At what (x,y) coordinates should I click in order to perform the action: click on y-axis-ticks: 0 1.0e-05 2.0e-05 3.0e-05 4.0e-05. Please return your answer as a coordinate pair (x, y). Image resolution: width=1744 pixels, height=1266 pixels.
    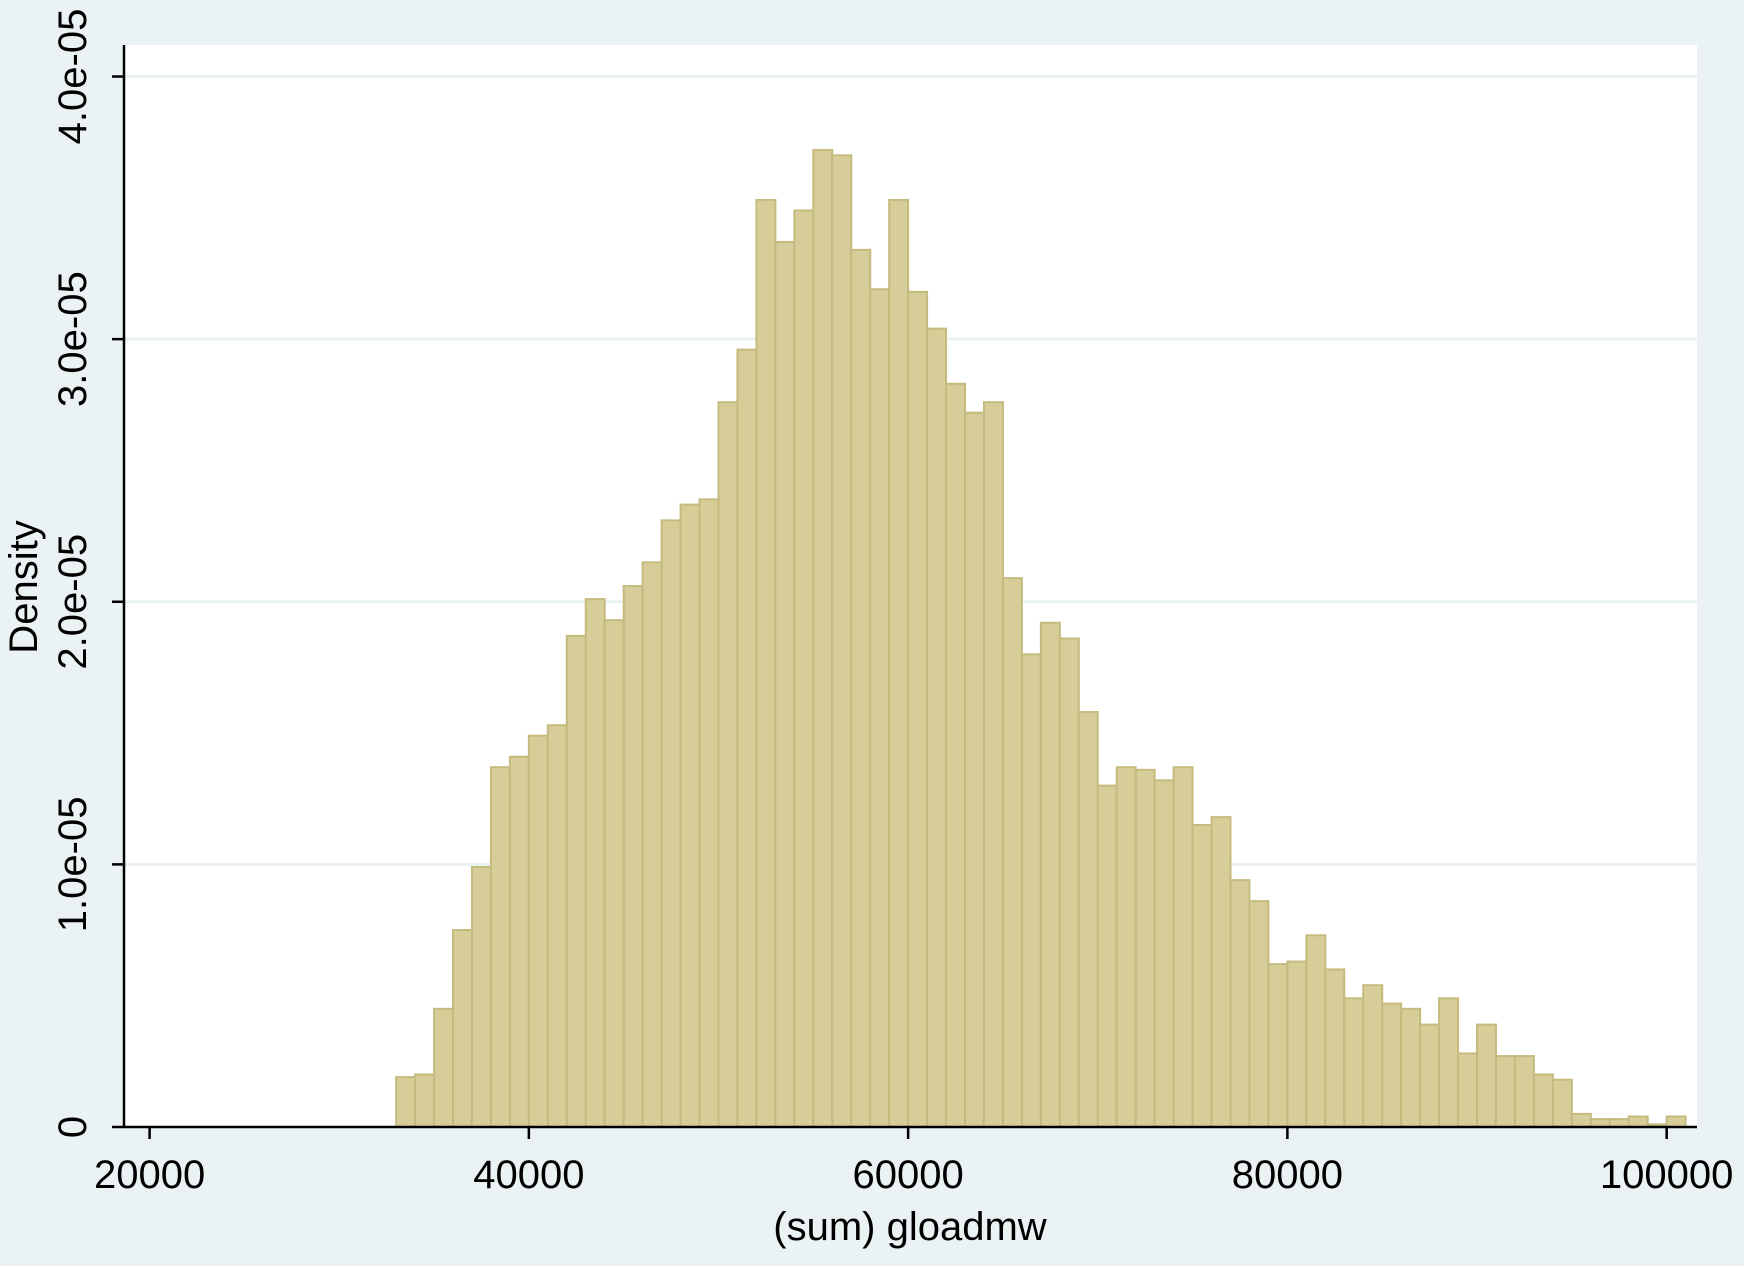
    Looking at the image, I should click on (87, 573).